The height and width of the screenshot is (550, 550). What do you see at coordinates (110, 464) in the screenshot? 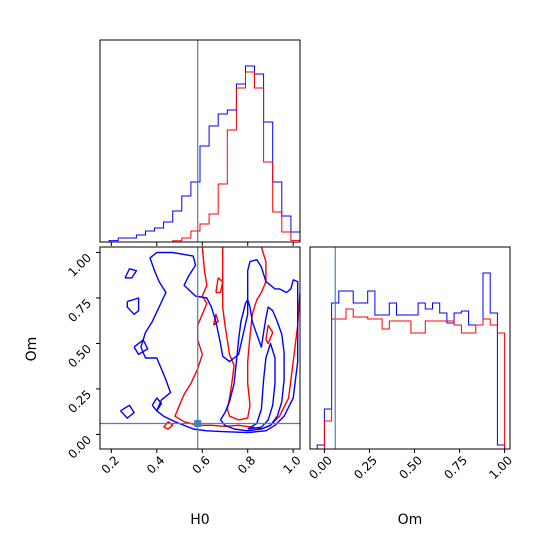
I see `h0-xtick-label: 0.2` at bounding box center [110, 464].